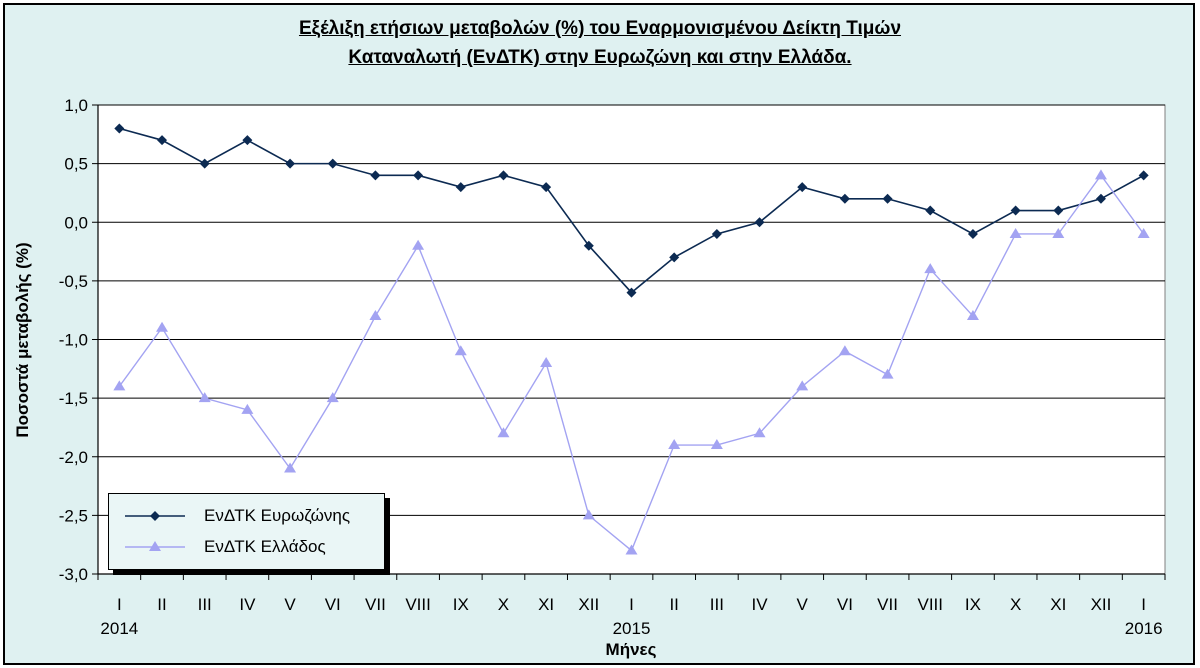 This screenshot has height=668, width=1200. I want to click on y-axis-label: Ποσοστά μεταβολής (%), so click(22, 339).